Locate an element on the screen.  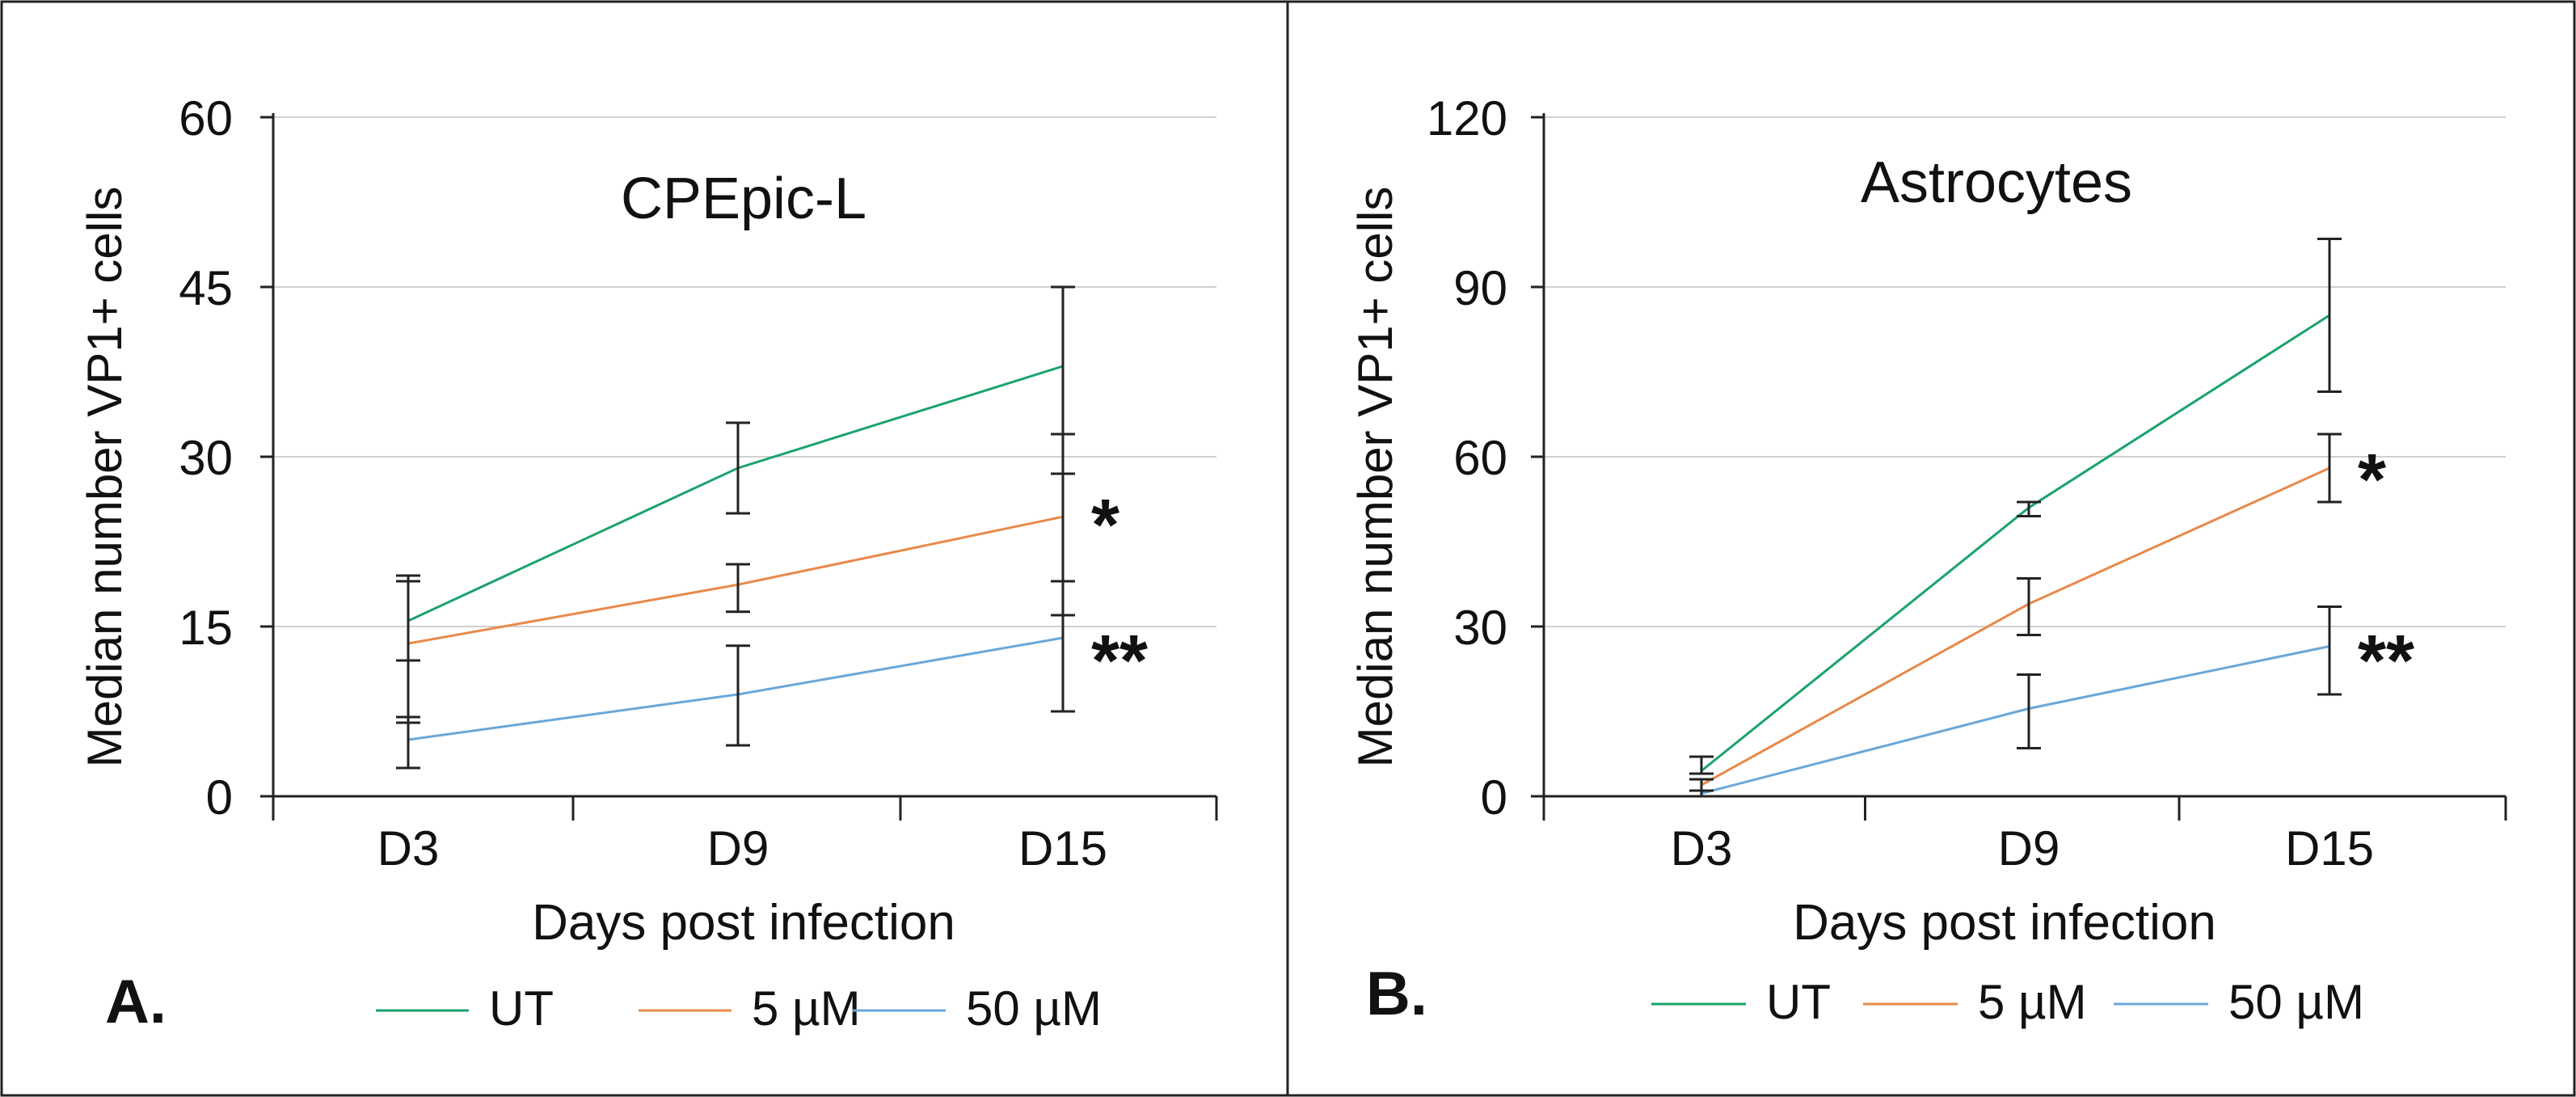
panel-label: B. is located at coordinates (1396, 994).